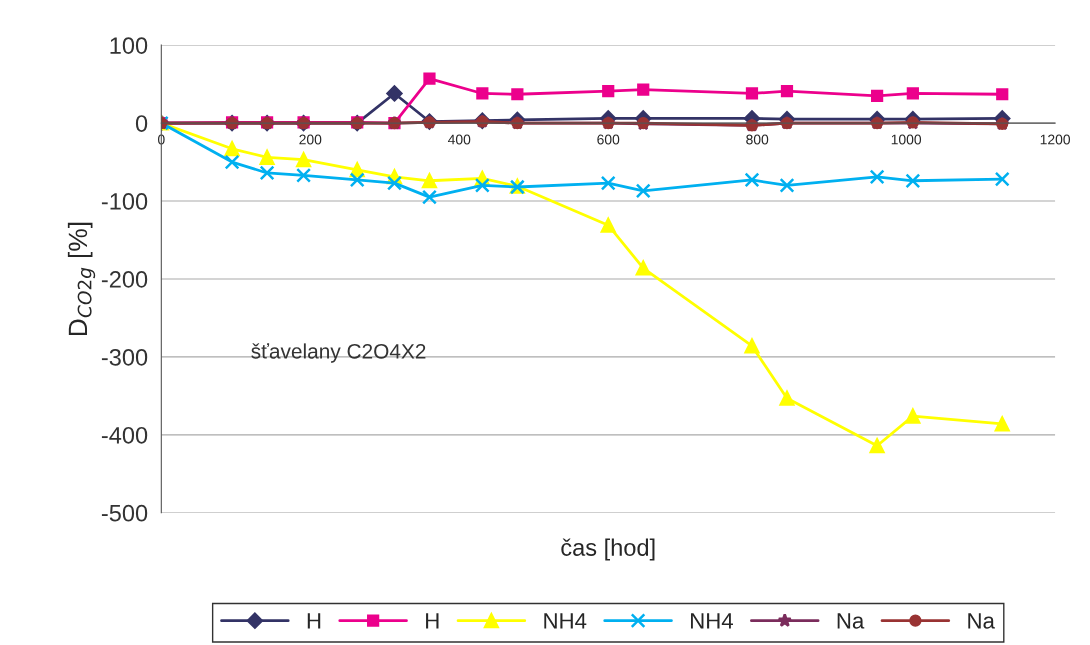  Describe the element at coordinates (459, 139) in the screenshot. I see `x-tick-label: 400` at that location.